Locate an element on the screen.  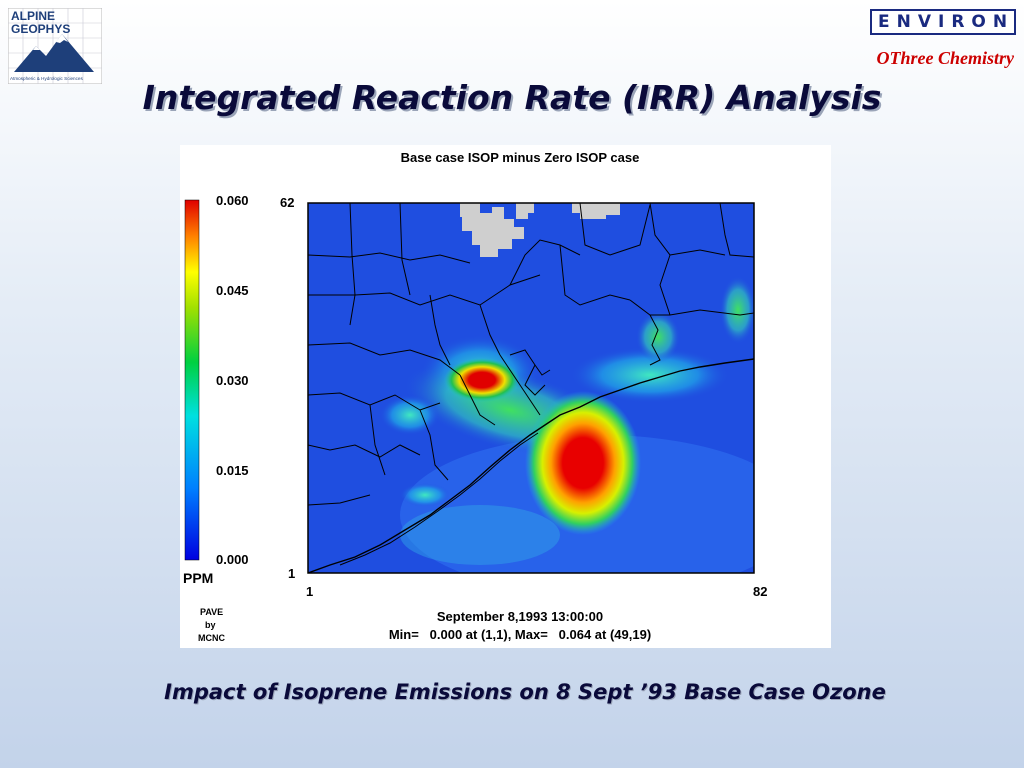
environ-logo-text: ENVIRON is located at coordinates (946, 22).